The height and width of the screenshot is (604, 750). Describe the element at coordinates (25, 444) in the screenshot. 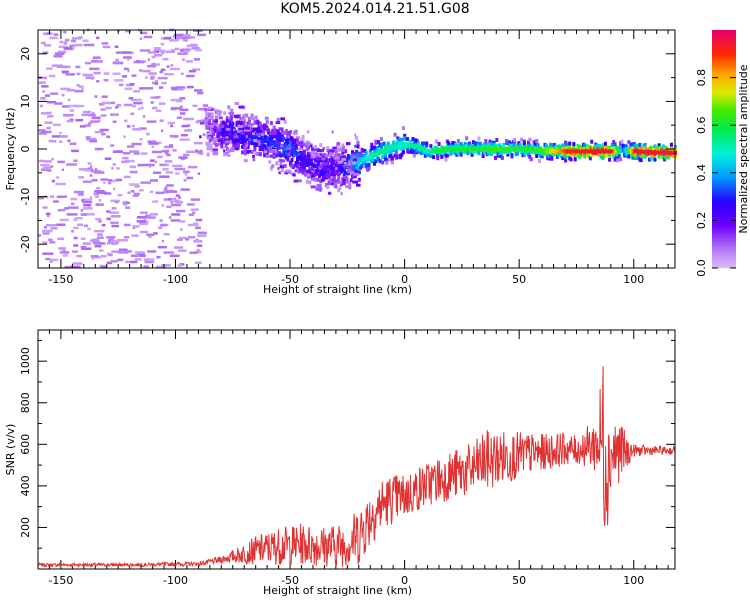

I see `snr-y-tick-label: 600` at that location.